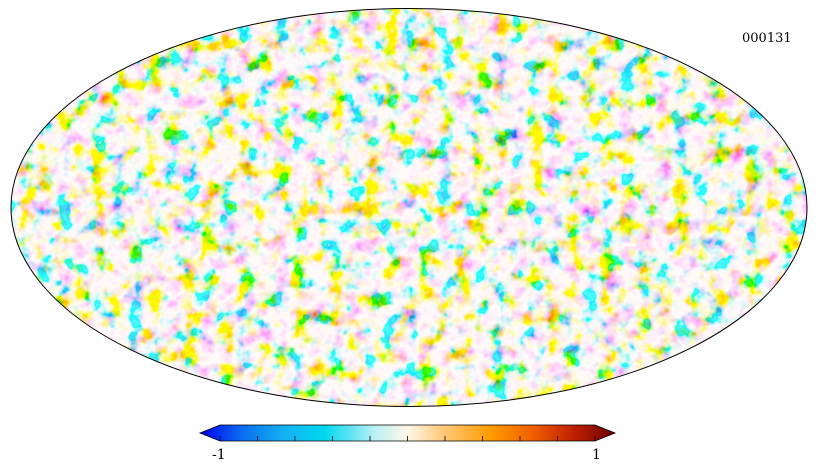  What do you see at coordinates (219, 455) in the screenshot?
I see `colorbar-min-label: -1` at bounding box center [219, 455].